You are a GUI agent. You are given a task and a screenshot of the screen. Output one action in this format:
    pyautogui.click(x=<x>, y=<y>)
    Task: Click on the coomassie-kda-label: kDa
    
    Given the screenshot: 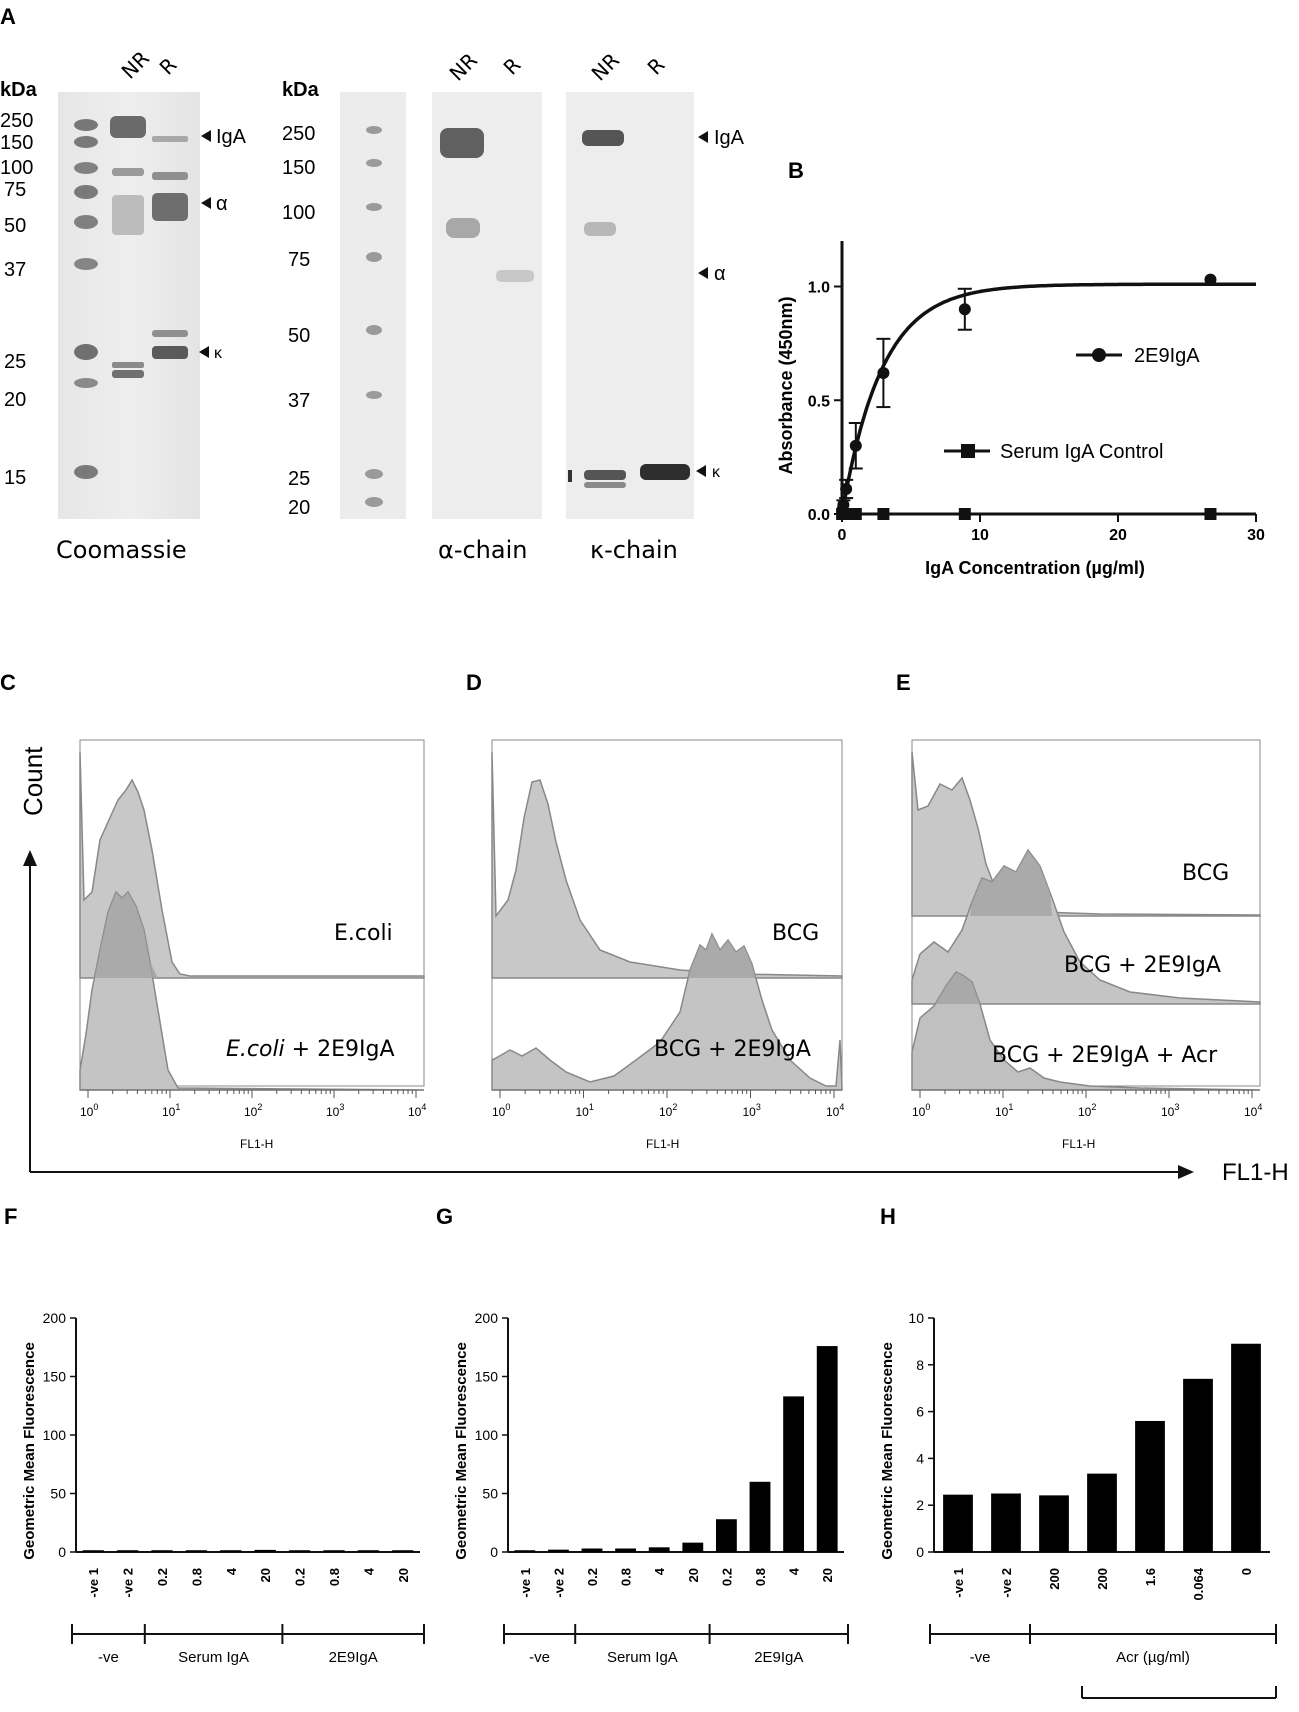 What is the action you would take?
    pyautogui.click(x=19, y=90)
    